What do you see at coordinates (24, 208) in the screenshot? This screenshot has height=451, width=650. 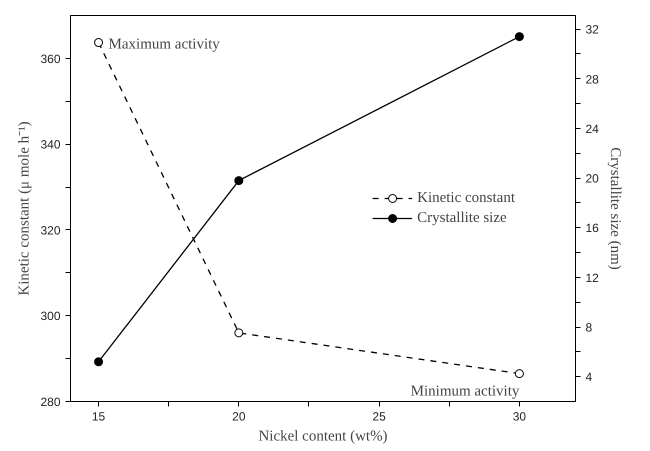 I see `y-axis-title: Kinetic constant (μ mole h⁻¹)` at bounding box center [24, 208].